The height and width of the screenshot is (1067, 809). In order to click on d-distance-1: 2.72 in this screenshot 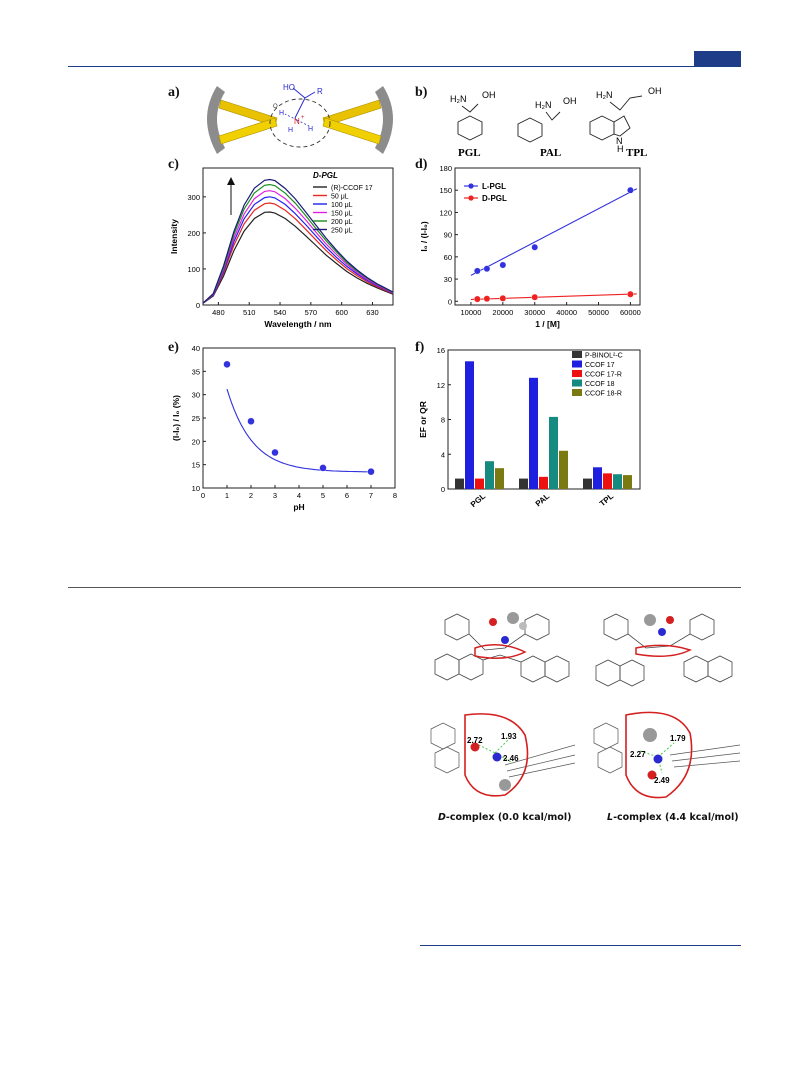, I will do `click(475, 740)`.